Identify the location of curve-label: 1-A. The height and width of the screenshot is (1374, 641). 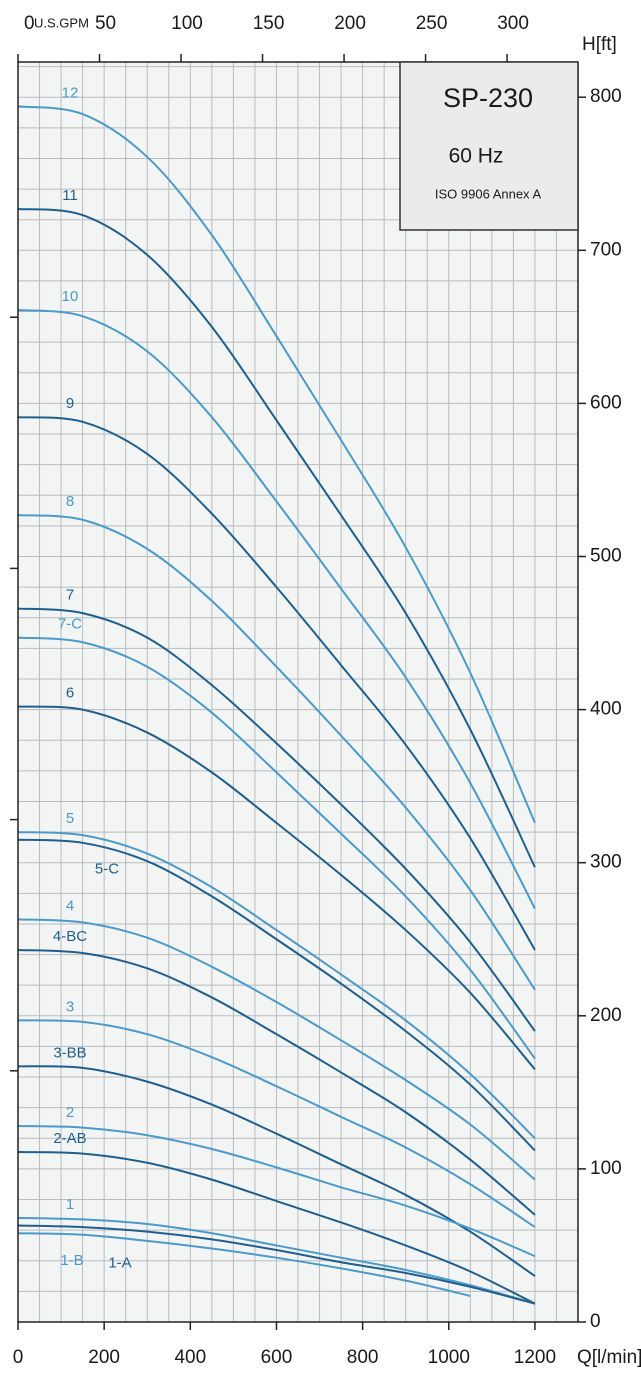
(119, 1263).